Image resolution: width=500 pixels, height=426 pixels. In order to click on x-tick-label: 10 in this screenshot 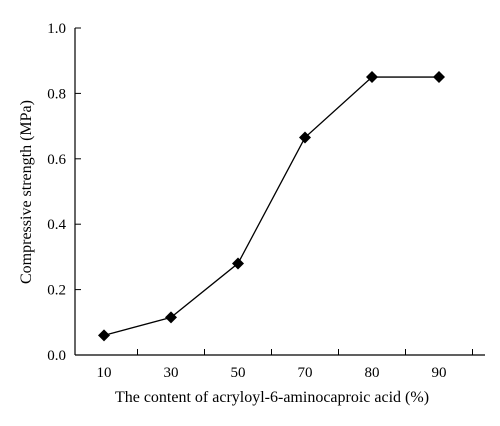, I will do `click(104, 373)`.